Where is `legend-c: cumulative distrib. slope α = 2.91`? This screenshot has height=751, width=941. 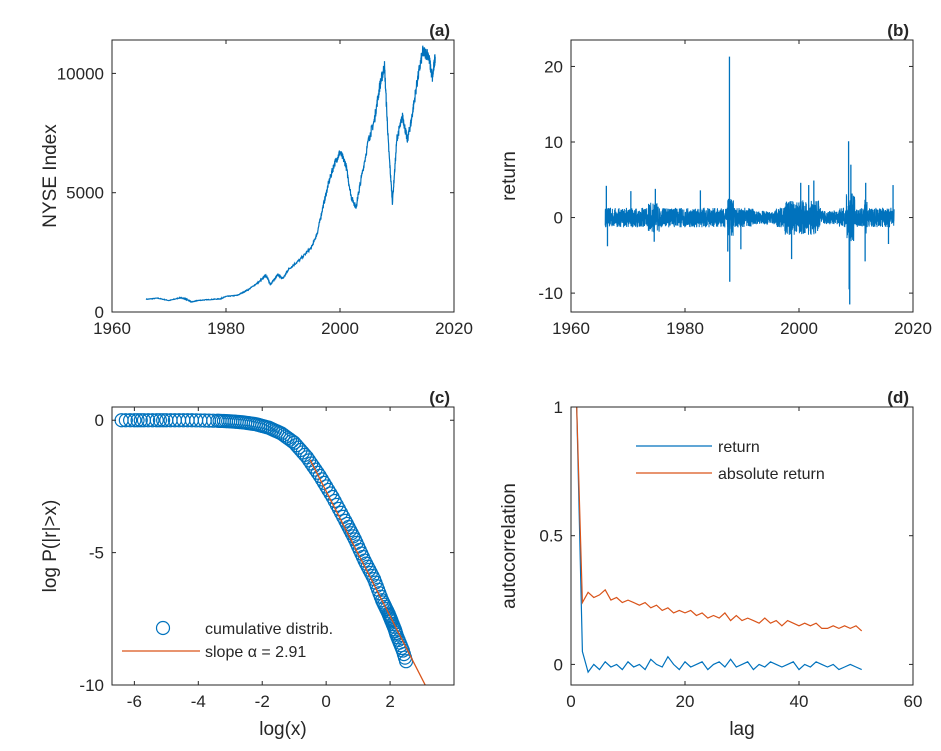 legend-c: cumulative distrib. slope α = 2.91 is located at coordinates (227, 640).